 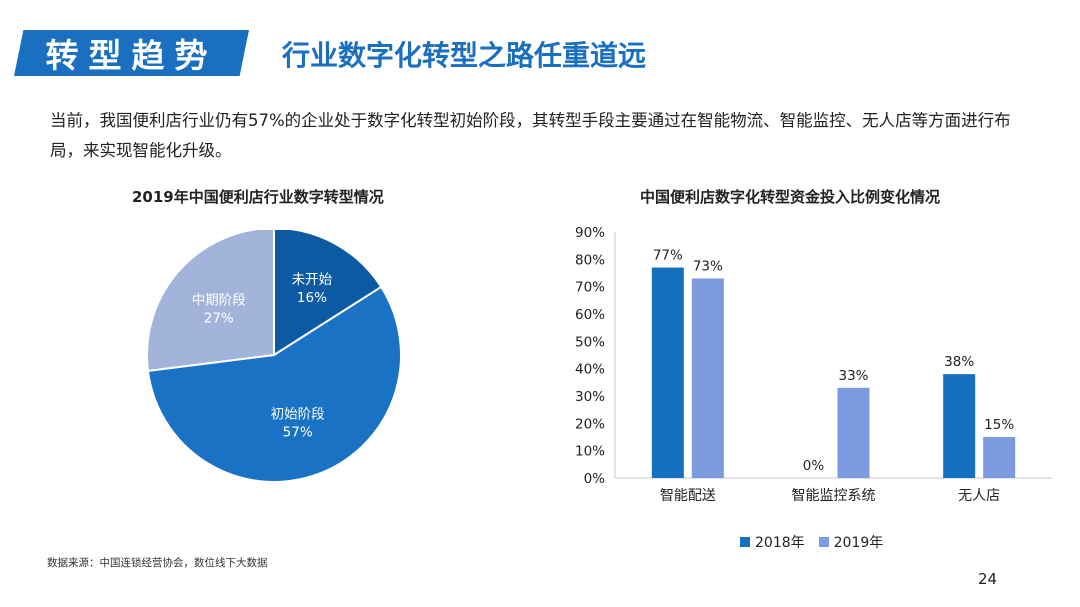 I want to click on legend-item-2019: 2019年, so click(x=851, y=542).